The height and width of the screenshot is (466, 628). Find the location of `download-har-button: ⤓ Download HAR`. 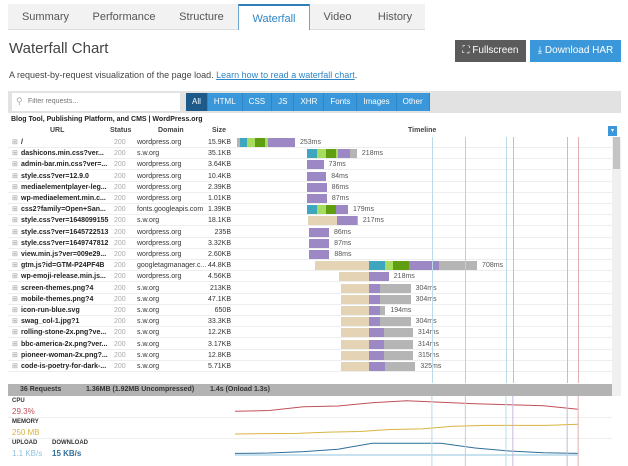

download-har-button: ⤓ Download HAR is located at coordinates (575, 51).